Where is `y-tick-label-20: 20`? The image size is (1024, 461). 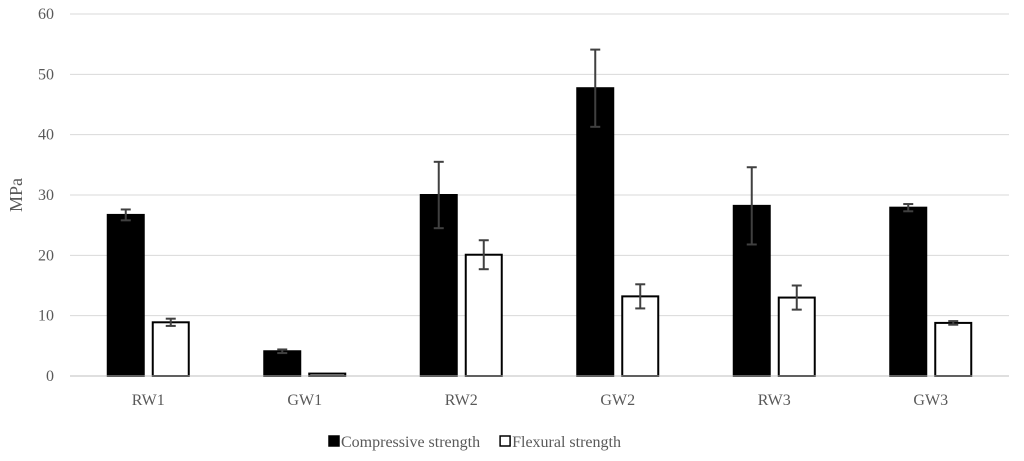
y-tick-label-20: 20 is located at coordinates (46, 255).